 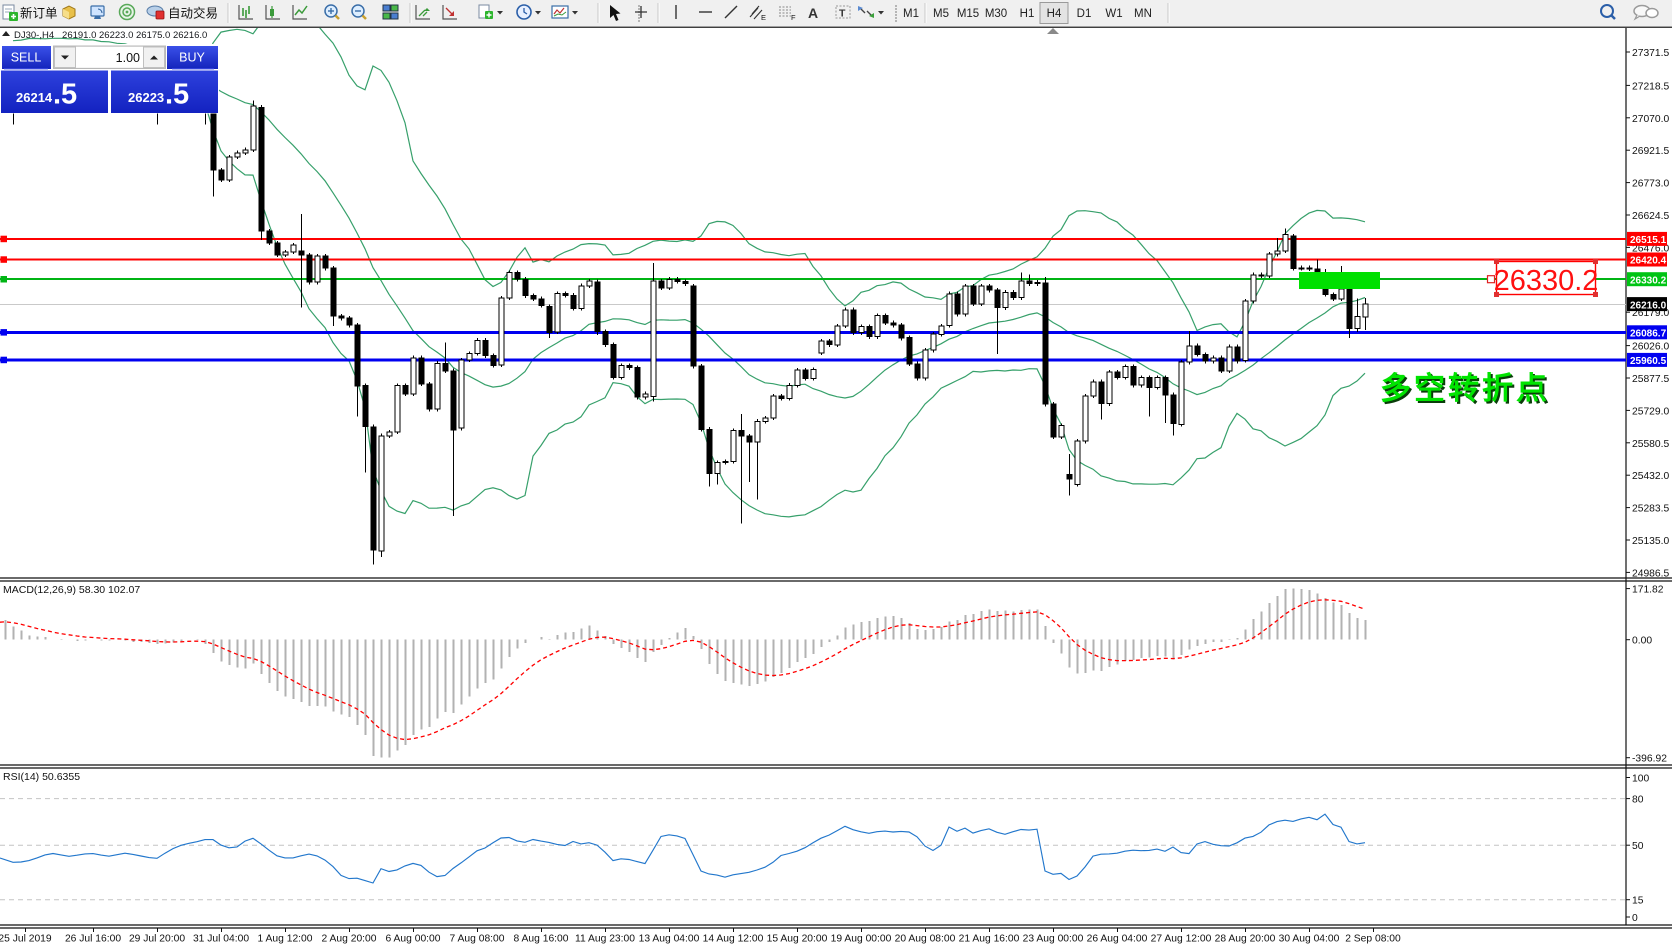 I want to click on svg-text: 11 Aug 23:00, so click(x=605, y=939).